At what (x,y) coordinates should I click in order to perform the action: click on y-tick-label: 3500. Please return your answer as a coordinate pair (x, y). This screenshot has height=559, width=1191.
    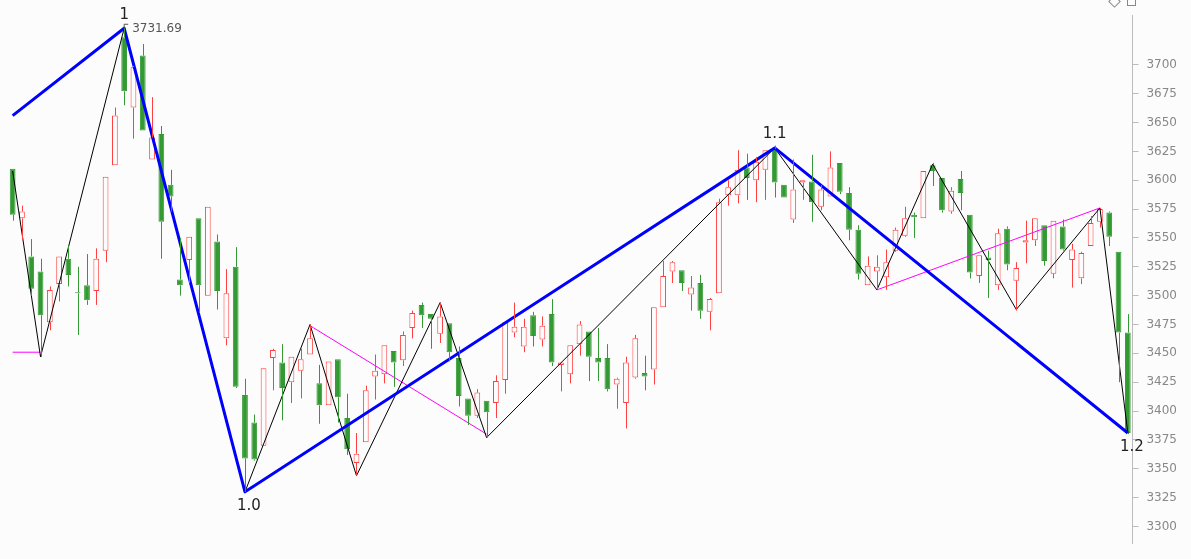
    Looking at the image, I should click on (1162, 294).